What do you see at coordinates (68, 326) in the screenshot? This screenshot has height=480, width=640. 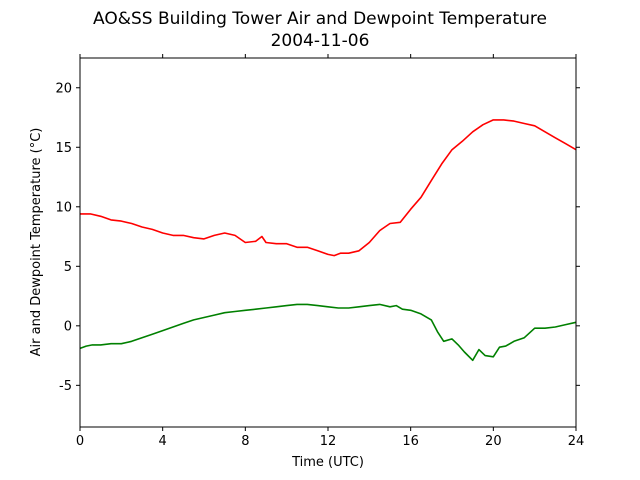 I see `y-tick-label: 0` at bounding box center [68, 326].